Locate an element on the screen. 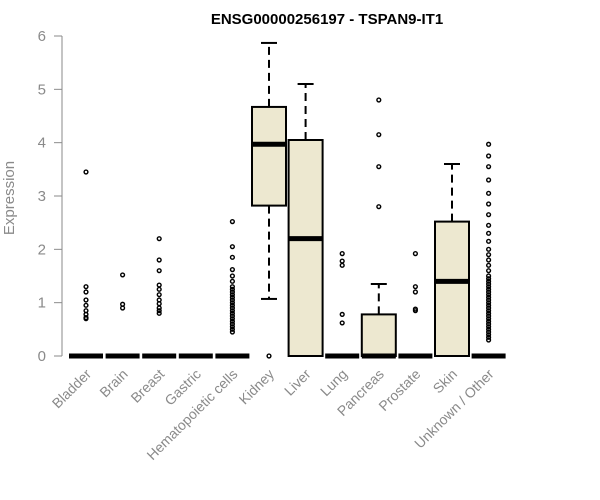 The width and height of the screenshot is (600, 500). x-tick-label: Kidney is located at coordinates (257, 387).